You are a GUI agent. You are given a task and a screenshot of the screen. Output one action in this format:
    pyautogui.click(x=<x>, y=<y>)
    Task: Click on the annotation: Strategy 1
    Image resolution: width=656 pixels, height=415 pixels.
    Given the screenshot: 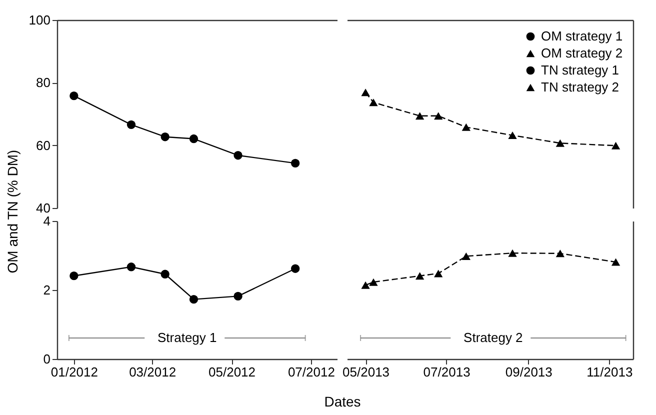 What is the action you would take?
    pyautogui.click(x=187, y=337)
    